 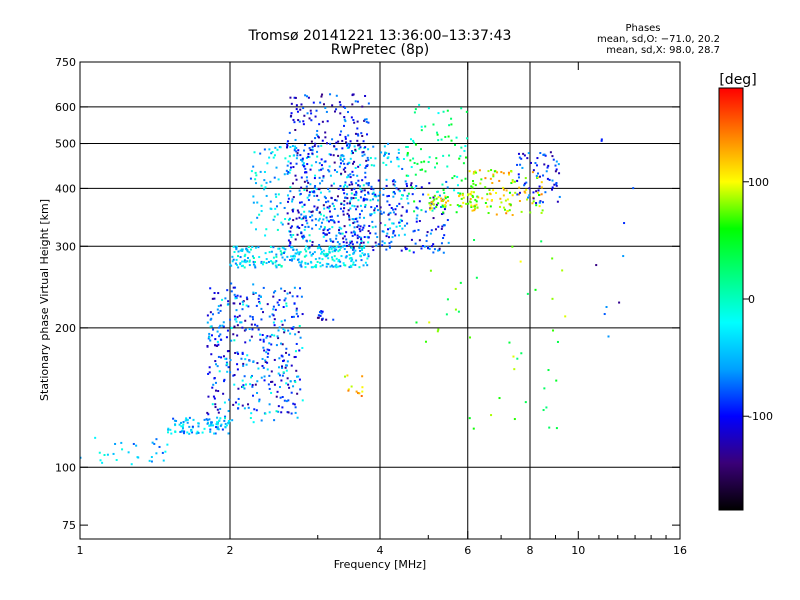 I want to click on x-tick-label: 2, so click(x=230, y=550).